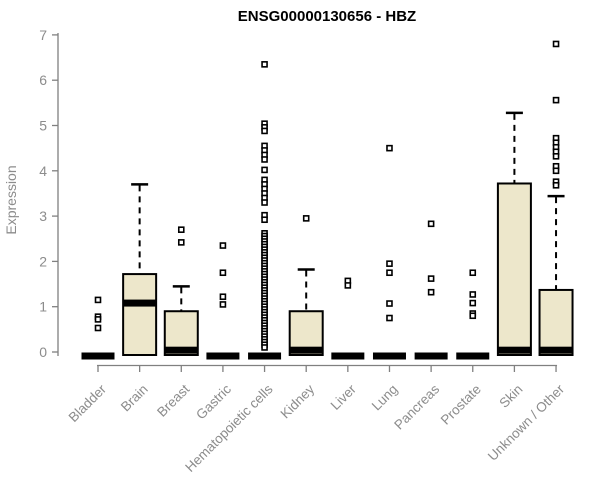  I want to click on boxplot-pancreas, so click(431, 290).